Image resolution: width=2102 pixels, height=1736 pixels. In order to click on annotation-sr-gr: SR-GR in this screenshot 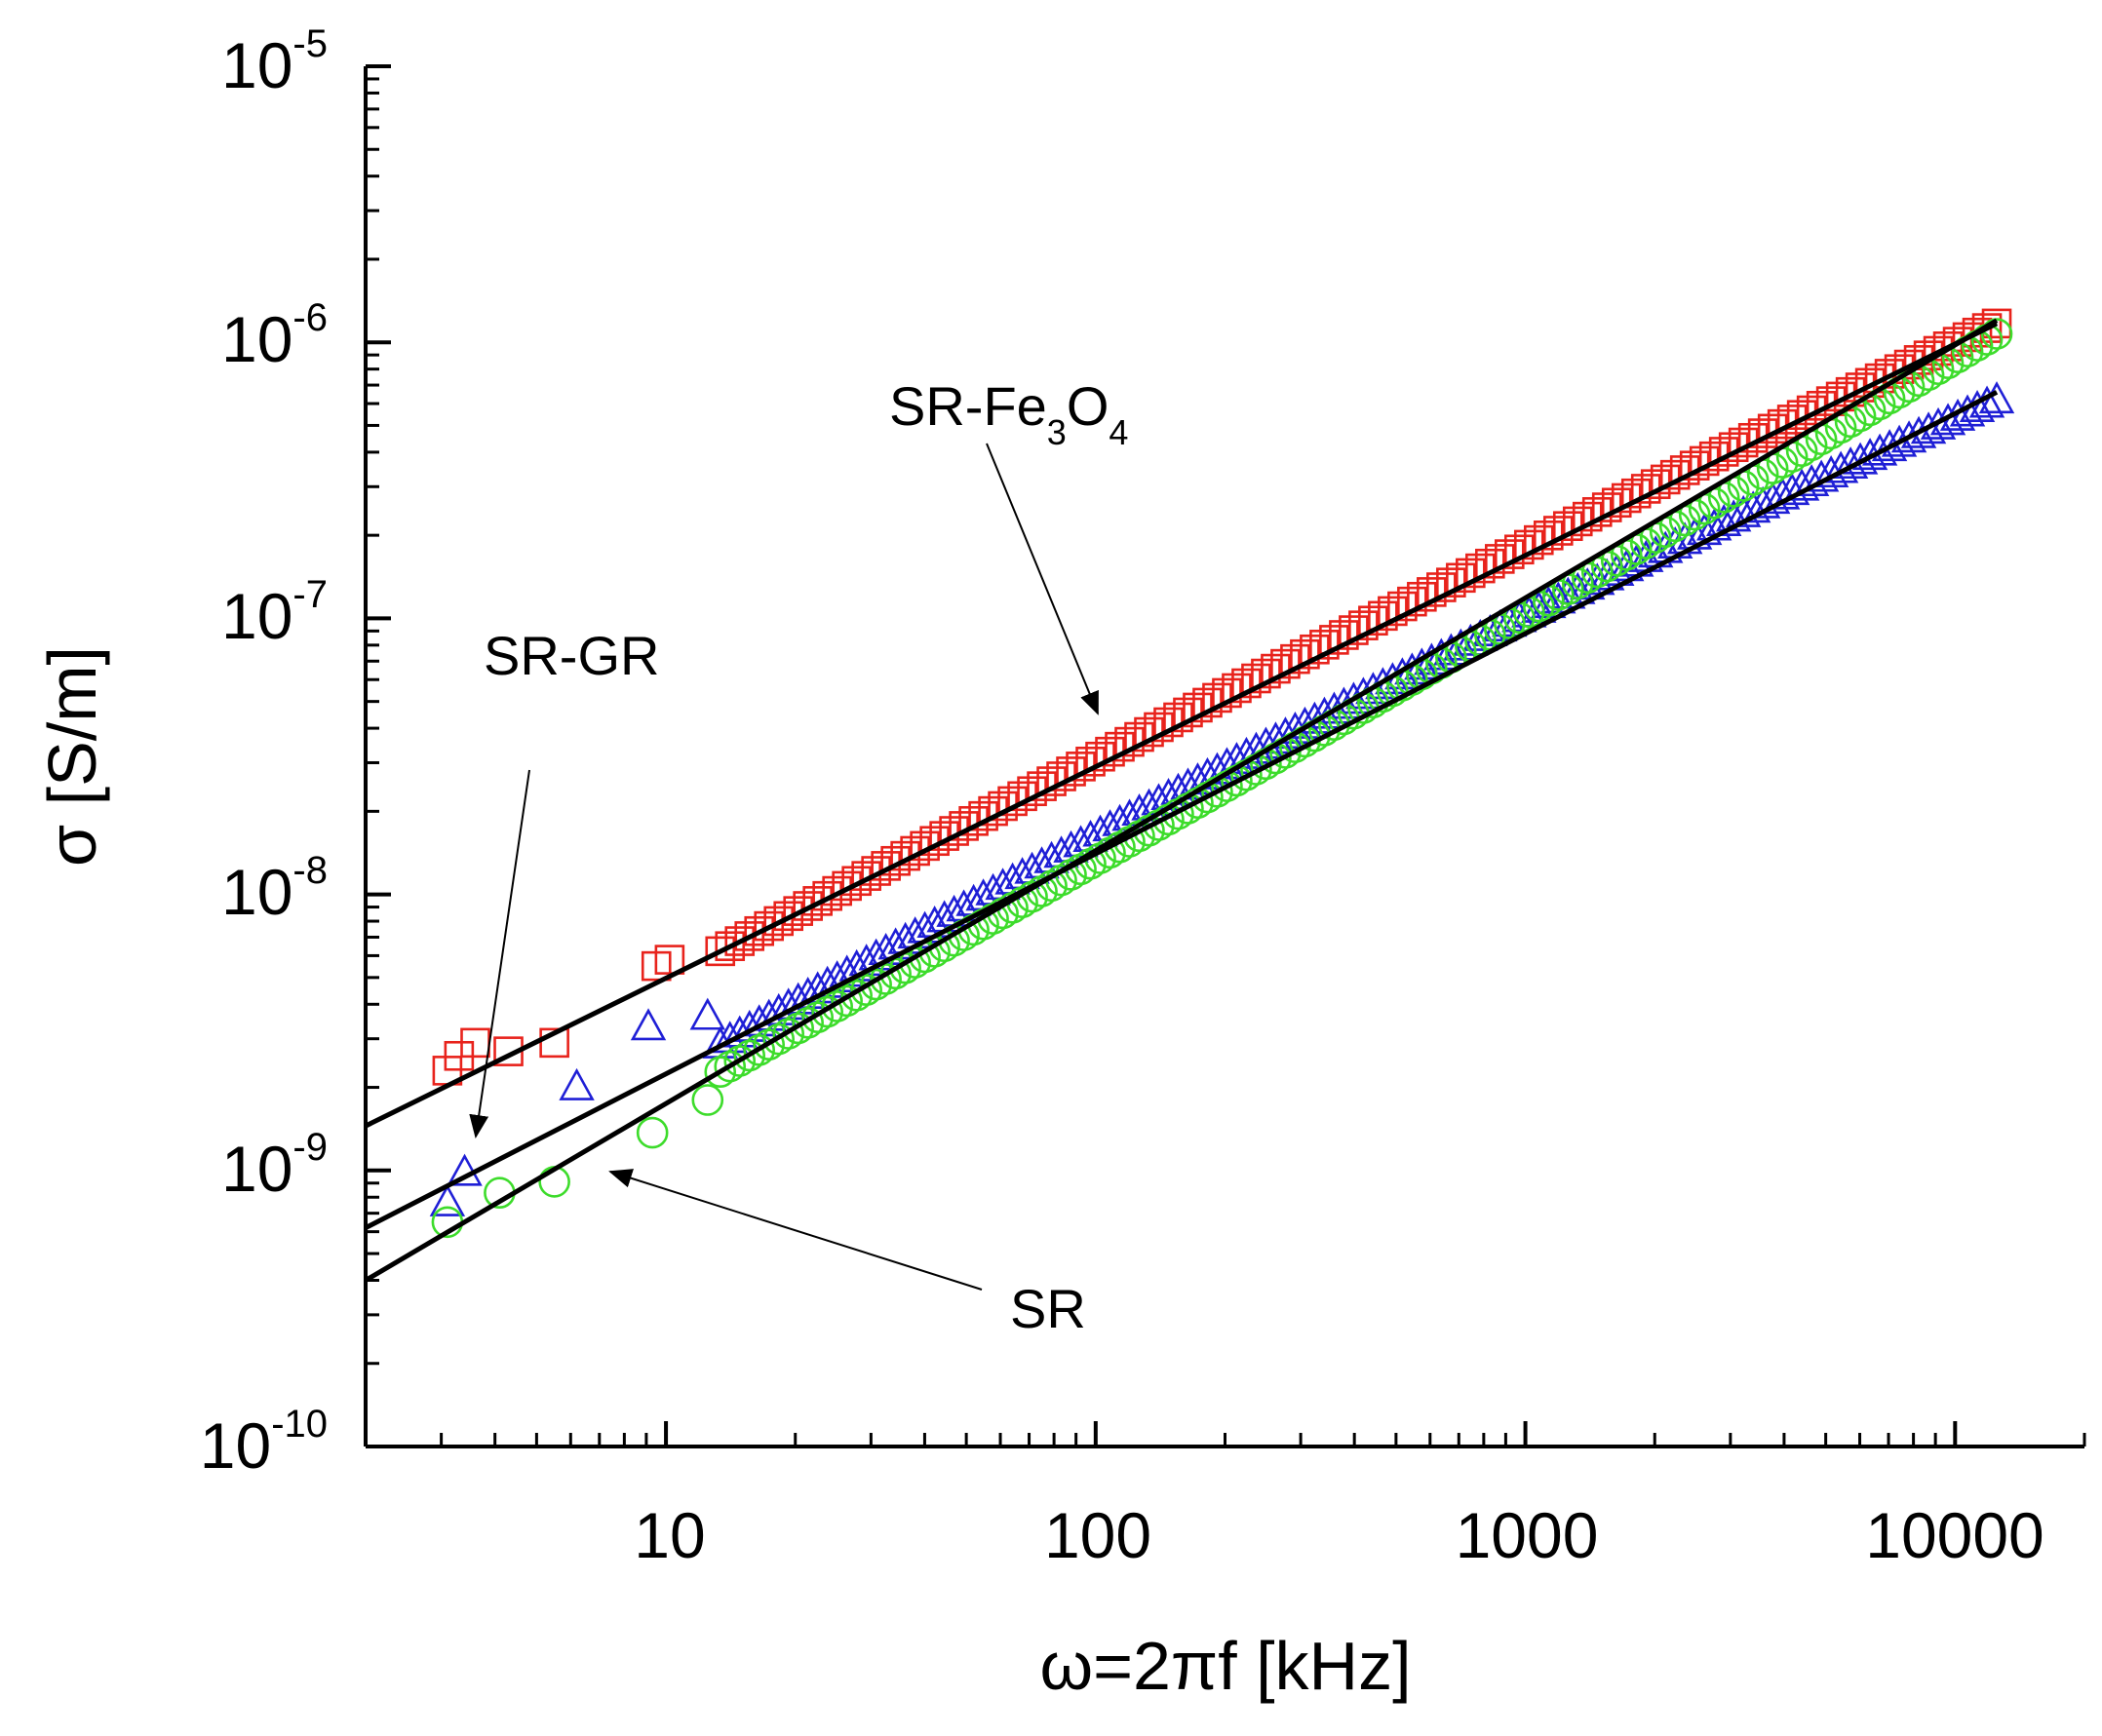, I will do `click(571, 655)`.